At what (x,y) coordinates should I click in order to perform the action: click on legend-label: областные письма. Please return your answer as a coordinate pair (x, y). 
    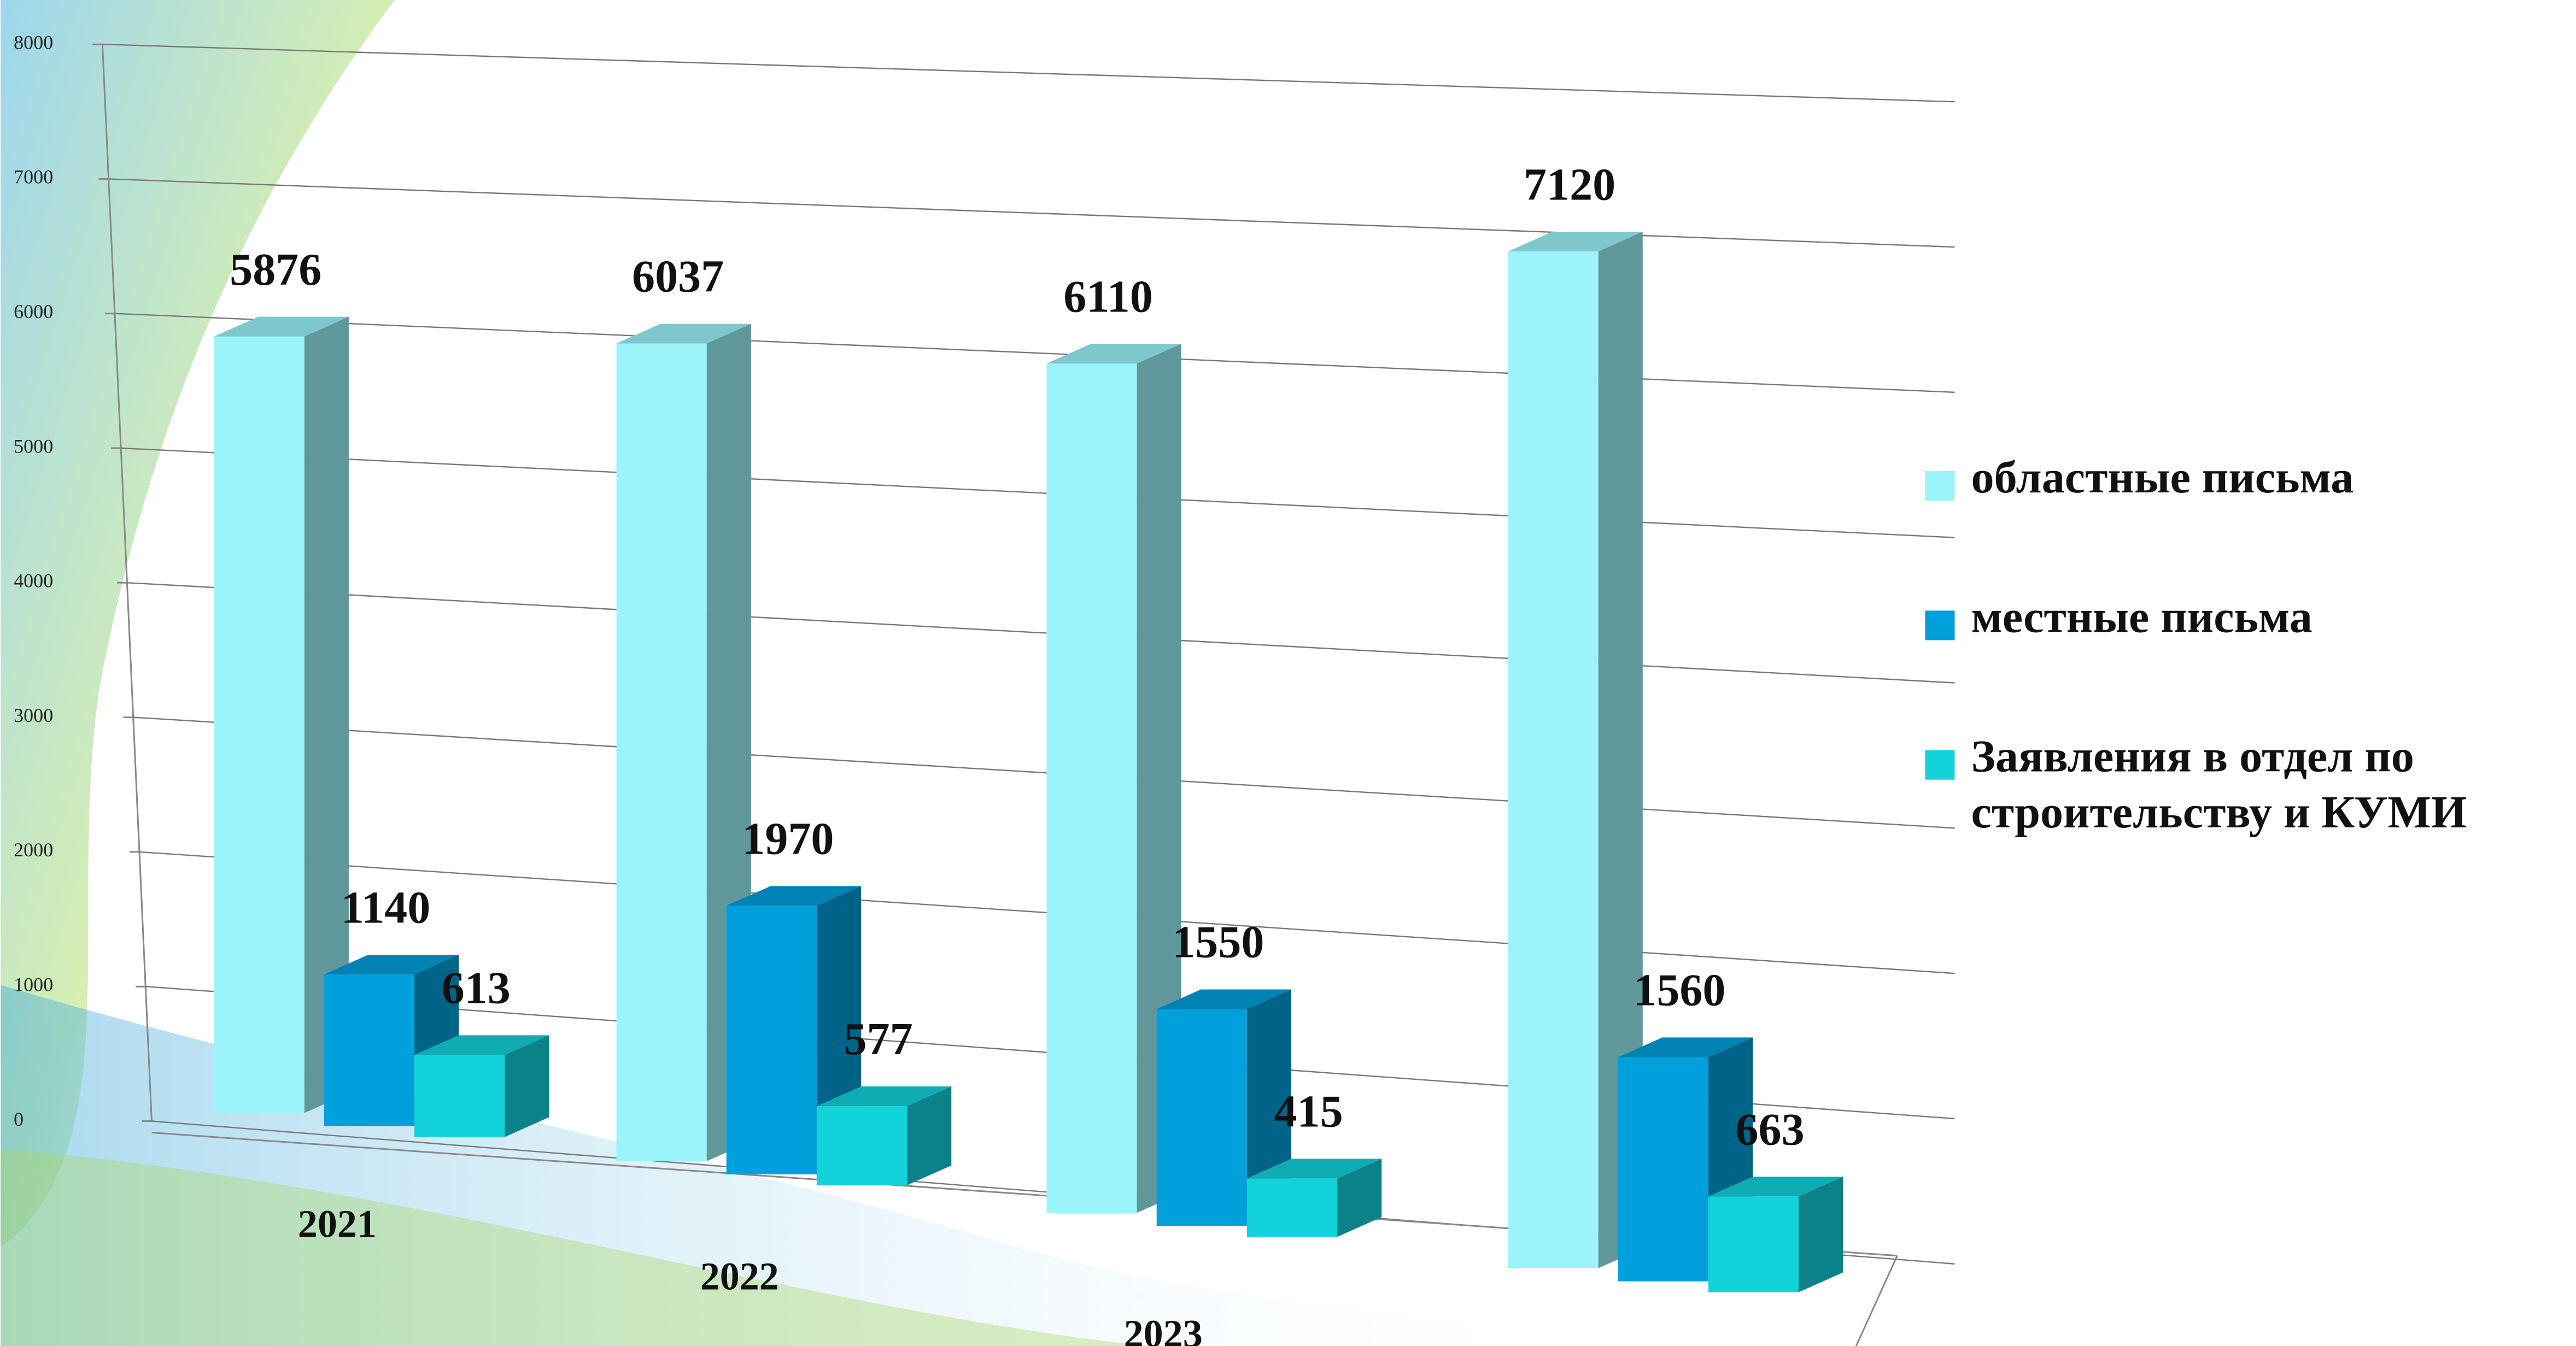
    Looking at the image, I should click on (2162, 478).